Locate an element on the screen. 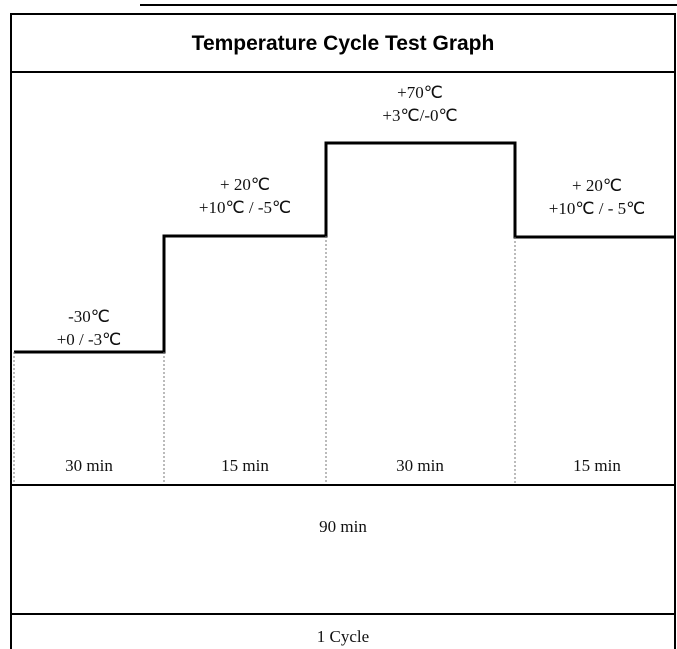 This screenshot has width=677, height=649. stage-tolerance: +3℃/-0℃ is located at coordinates (419, 115).